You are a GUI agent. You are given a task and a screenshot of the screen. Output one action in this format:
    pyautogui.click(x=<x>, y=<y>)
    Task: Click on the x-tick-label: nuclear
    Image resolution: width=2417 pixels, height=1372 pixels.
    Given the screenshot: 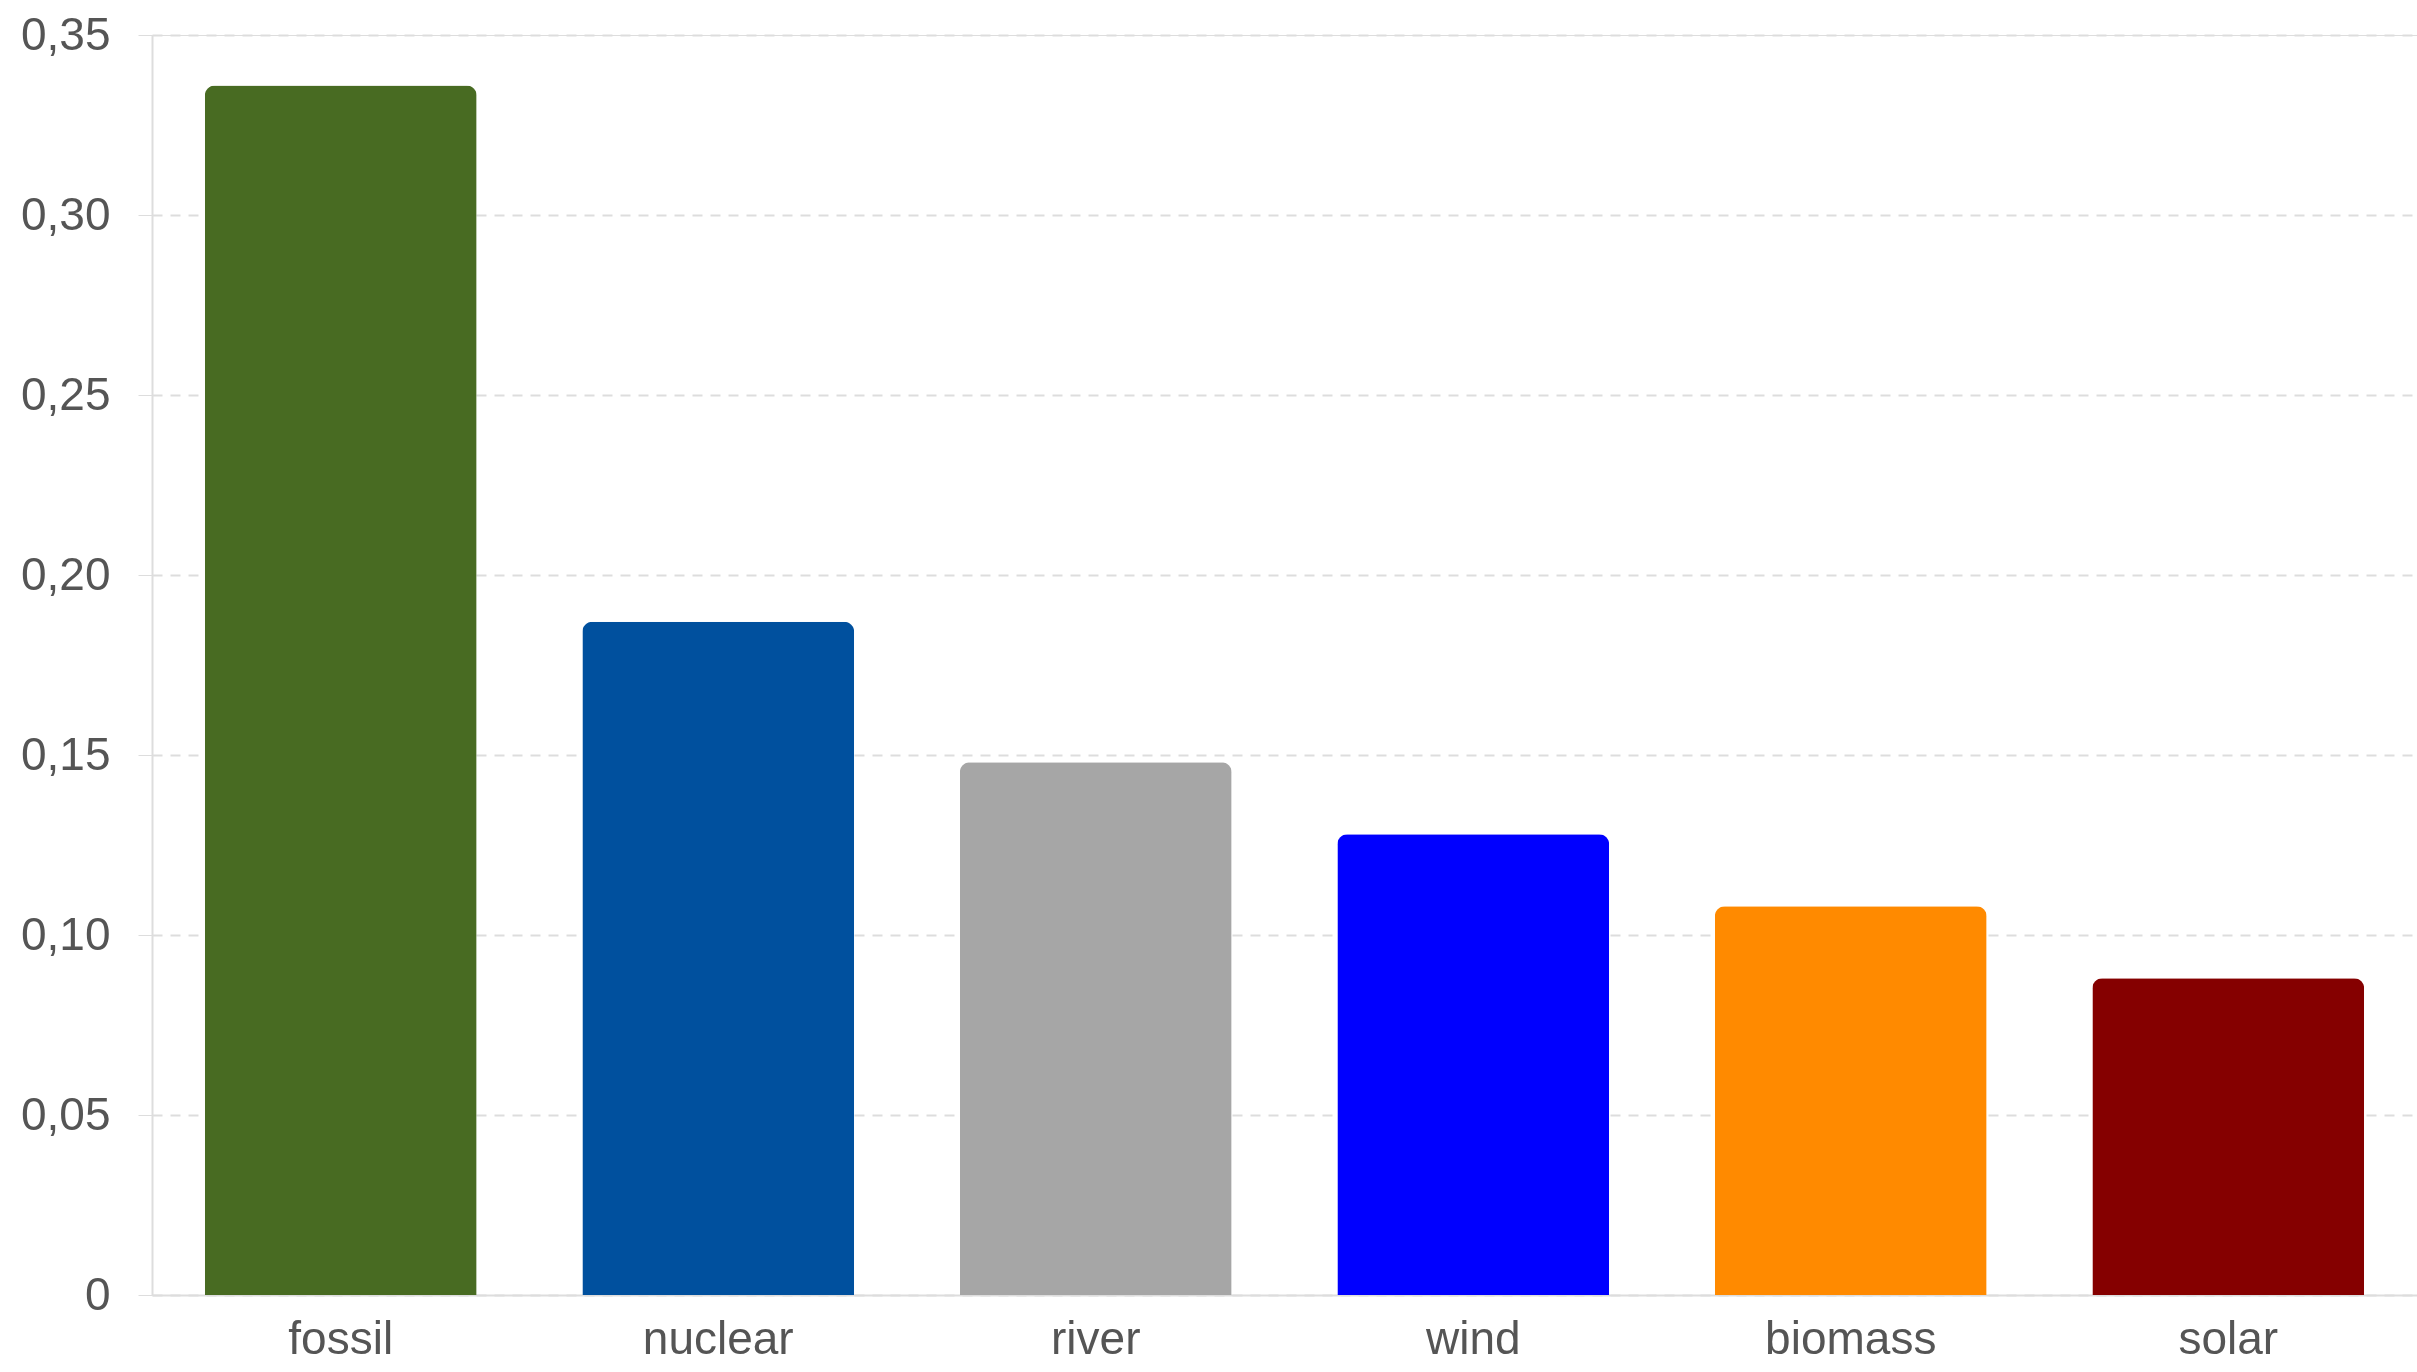 What is the action you would take?
    pyautogui.click(x=718, y=1337)
    